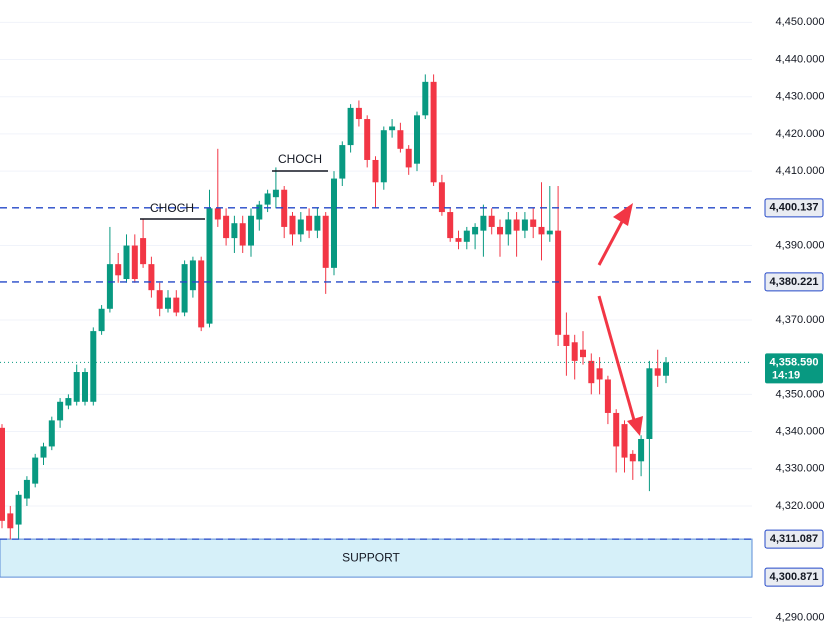 This screenshot has width=828, height=625. Describe the element at coordinates (800, 506) in the screenshot. I see `y-tick-label: 4,320.000` at that location.